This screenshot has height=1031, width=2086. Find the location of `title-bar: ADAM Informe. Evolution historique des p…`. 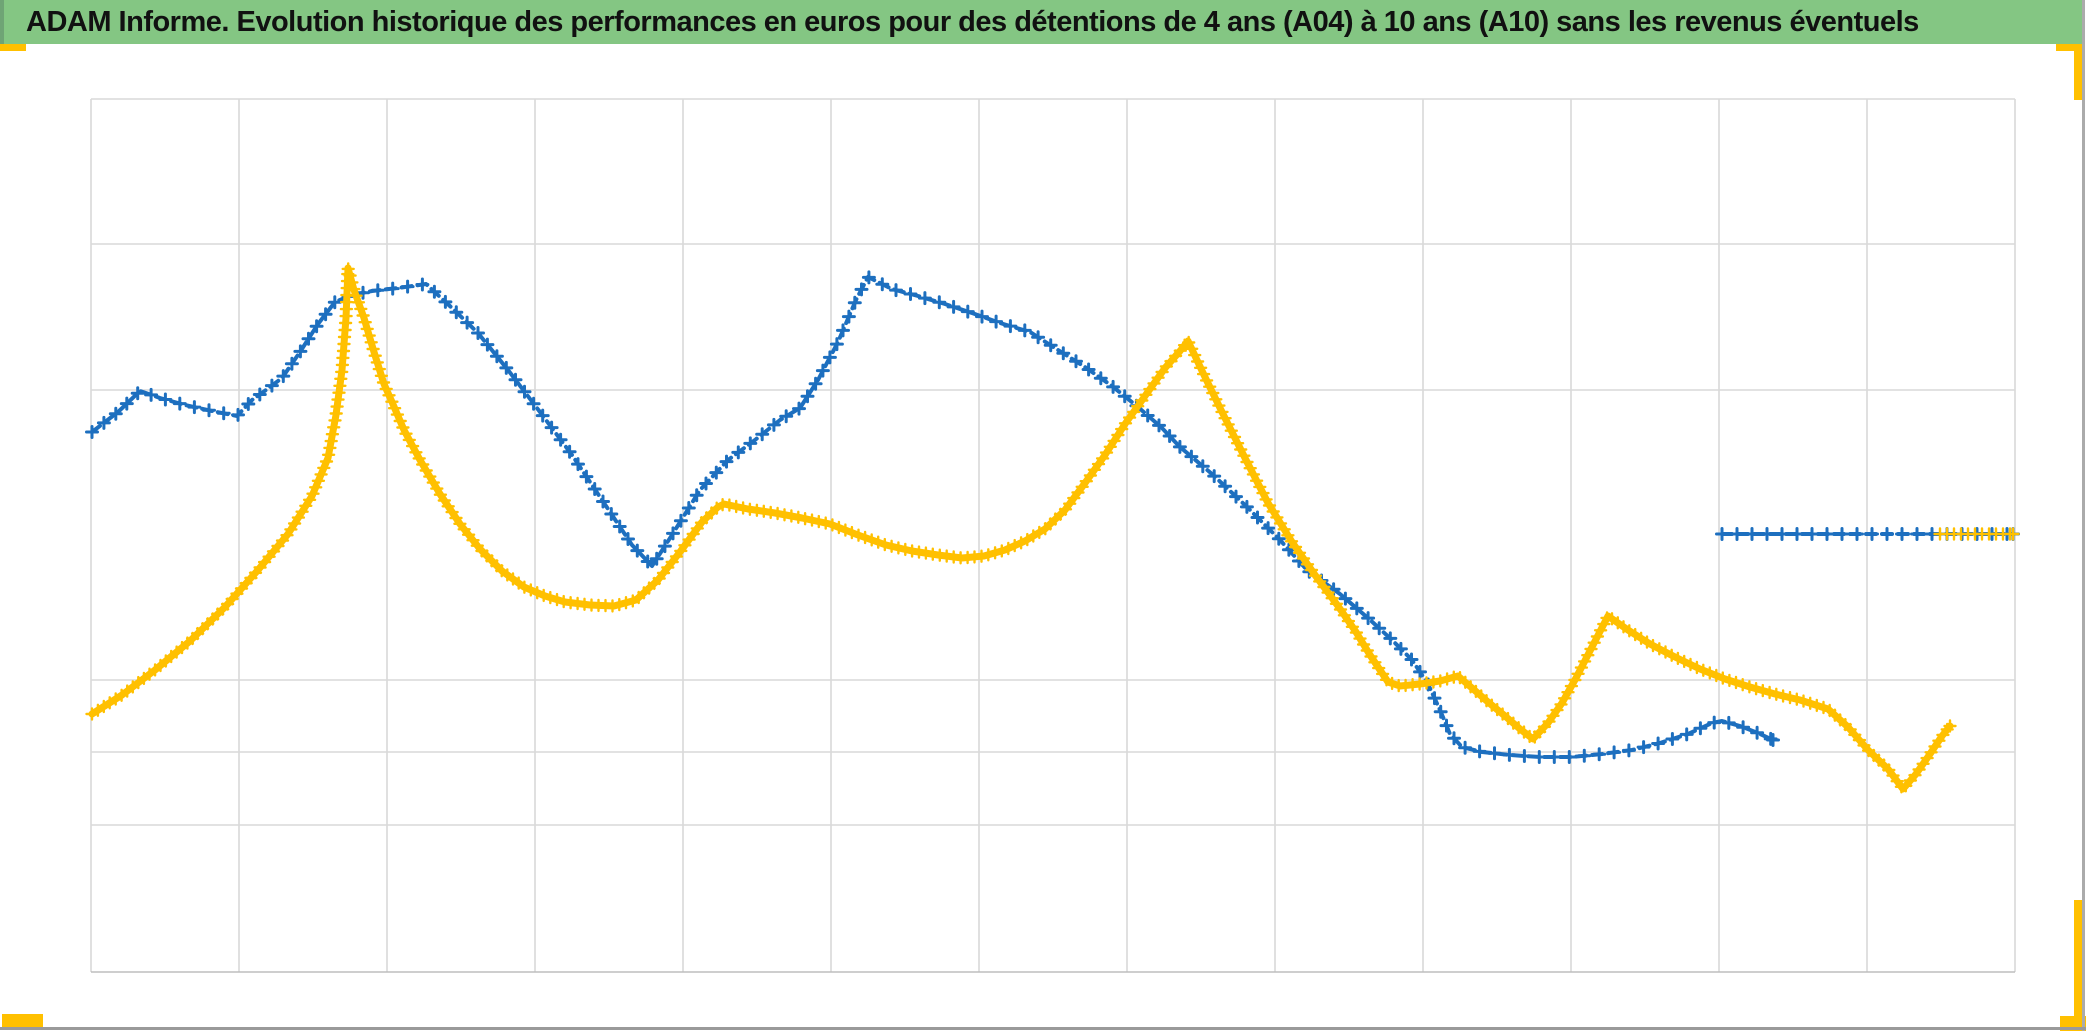

title-bar: ADAM Informe. Evolution historique des p… is located at coordinates (1041, 22).